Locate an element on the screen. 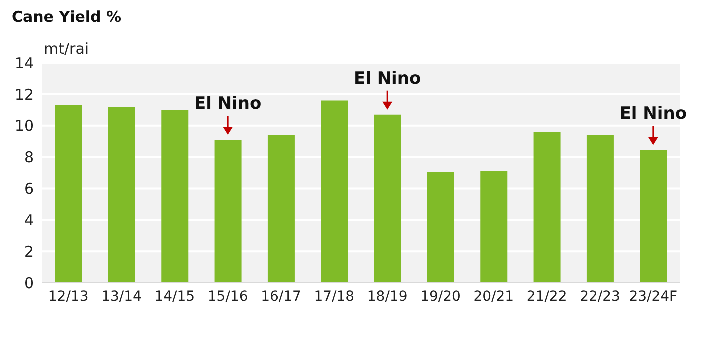 The image size is (703, 339). x-tick-label: 13/14 is located at coordinates (122, 296).